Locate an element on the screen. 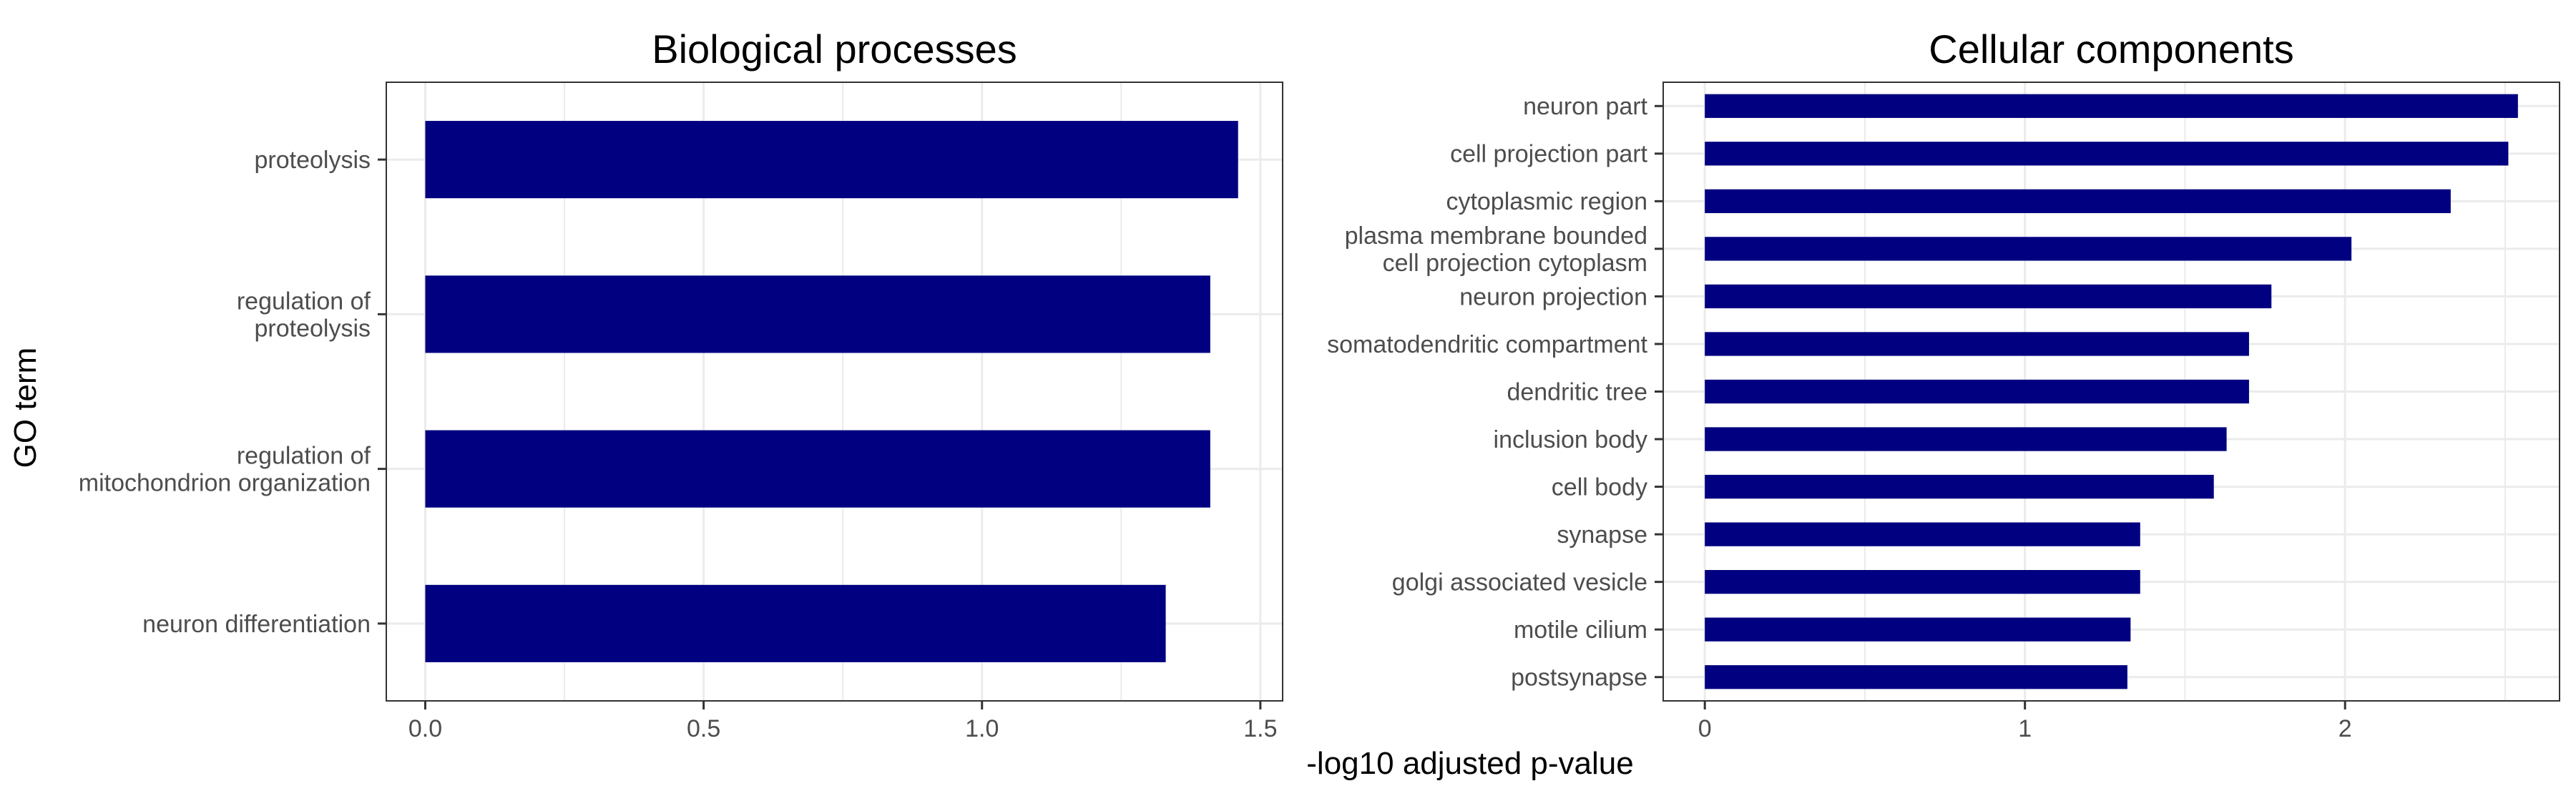 The height and width of the screenshot is (796, 2576). bar-neuron-differentiation is located at coordinates (795, 623).